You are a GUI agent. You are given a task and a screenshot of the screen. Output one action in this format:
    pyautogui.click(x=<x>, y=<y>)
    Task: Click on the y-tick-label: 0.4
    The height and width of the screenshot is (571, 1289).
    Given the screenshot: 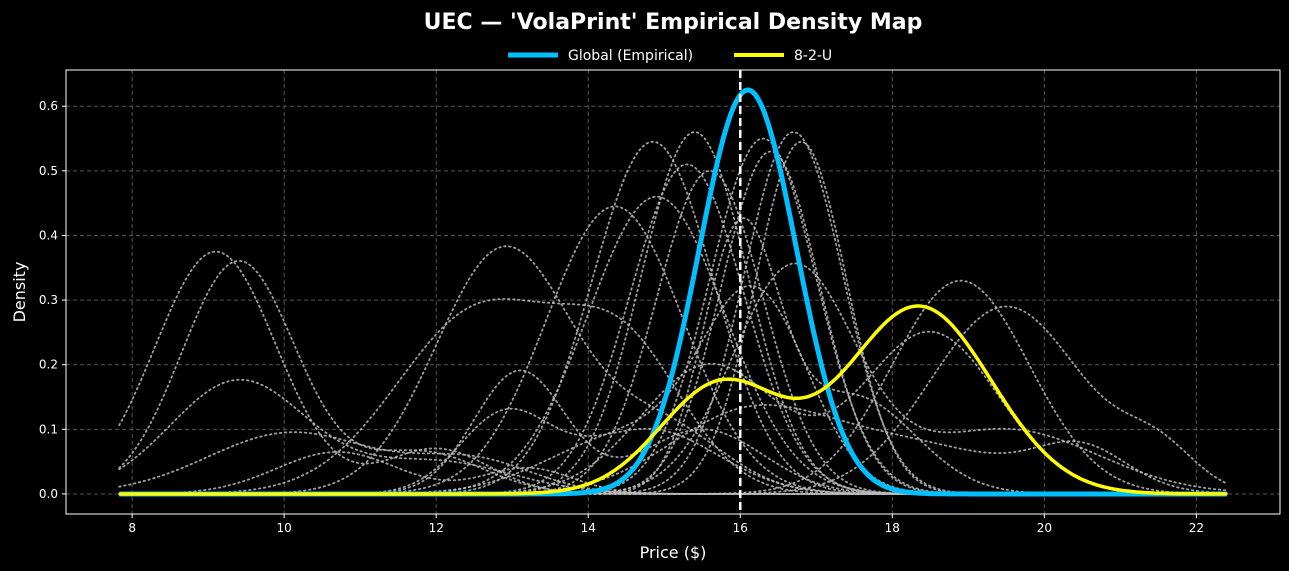 What is the action you would take?
    pyautogui.click(x=48, y=235)
    